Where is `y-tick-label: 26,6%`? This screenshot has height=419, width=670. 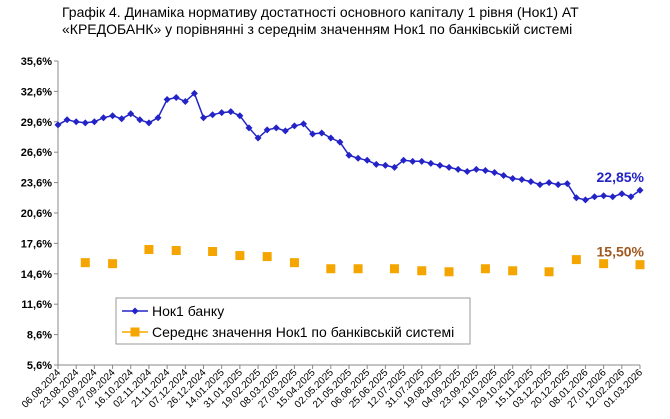
y-tick-label: 26,6% is located at coordinates (36, 153).